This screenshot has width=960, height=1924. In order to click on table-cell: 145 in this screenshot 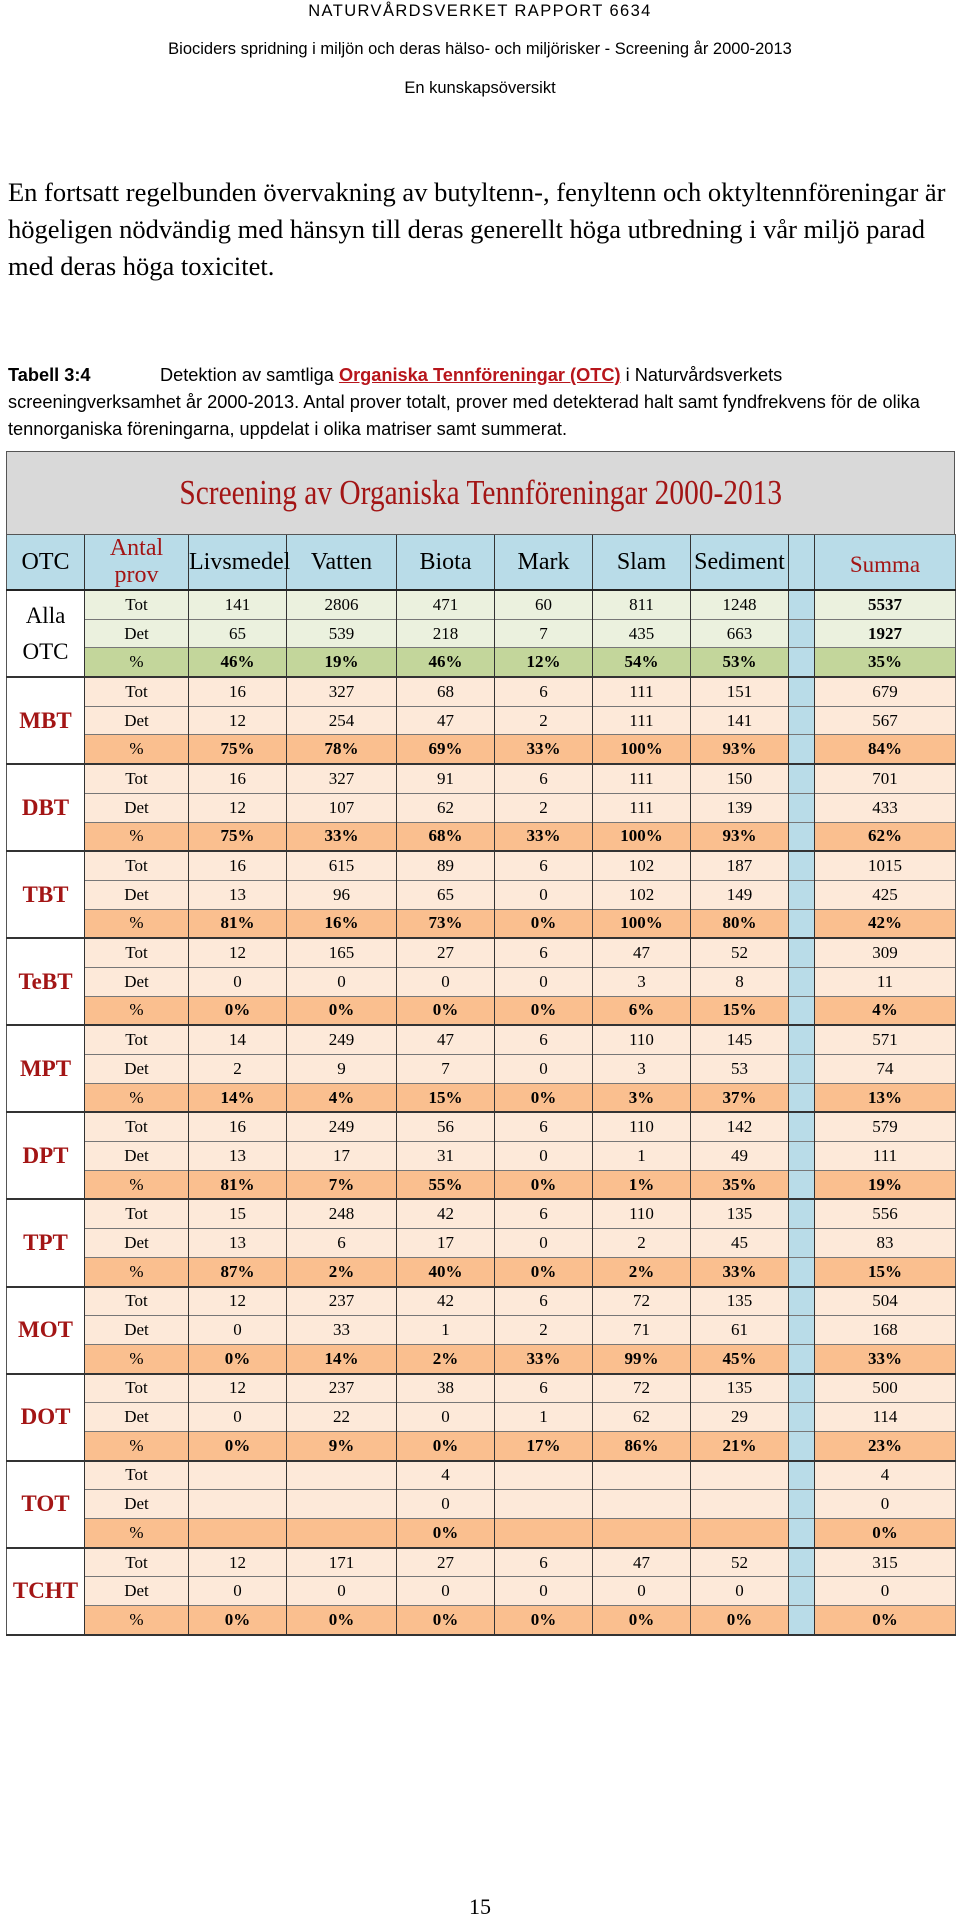, I will do `click(739, 1039)`.